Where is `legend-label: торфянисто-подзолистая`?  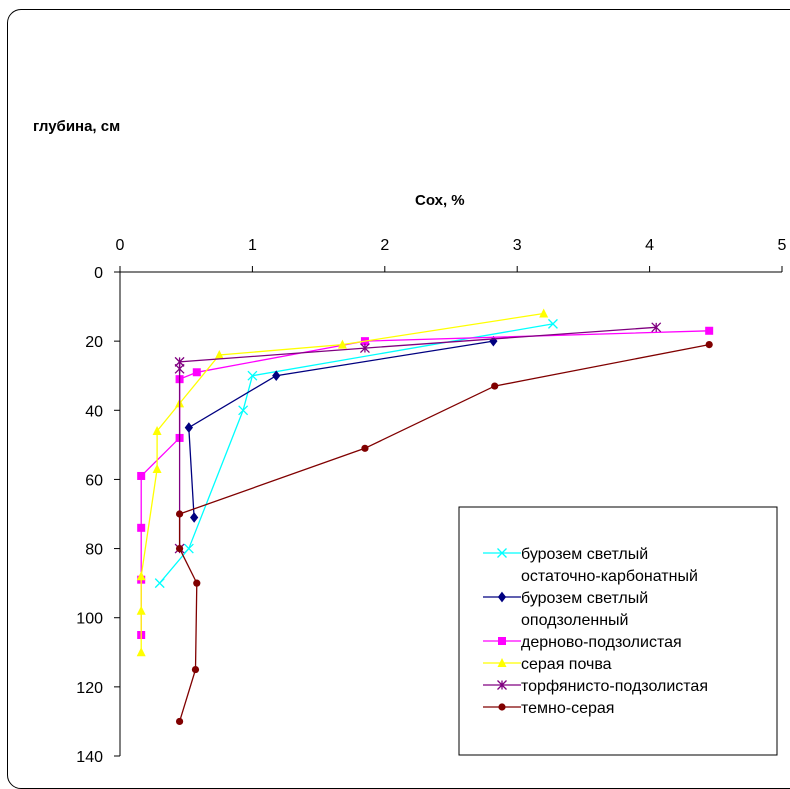 legend-label: торфянисто-подзолистая is located at coordinates (614, 686).